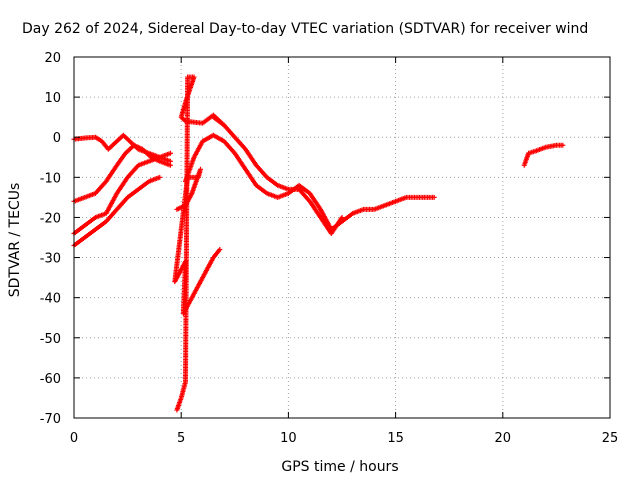  I want to click on series-track-b, so click(122, 173).